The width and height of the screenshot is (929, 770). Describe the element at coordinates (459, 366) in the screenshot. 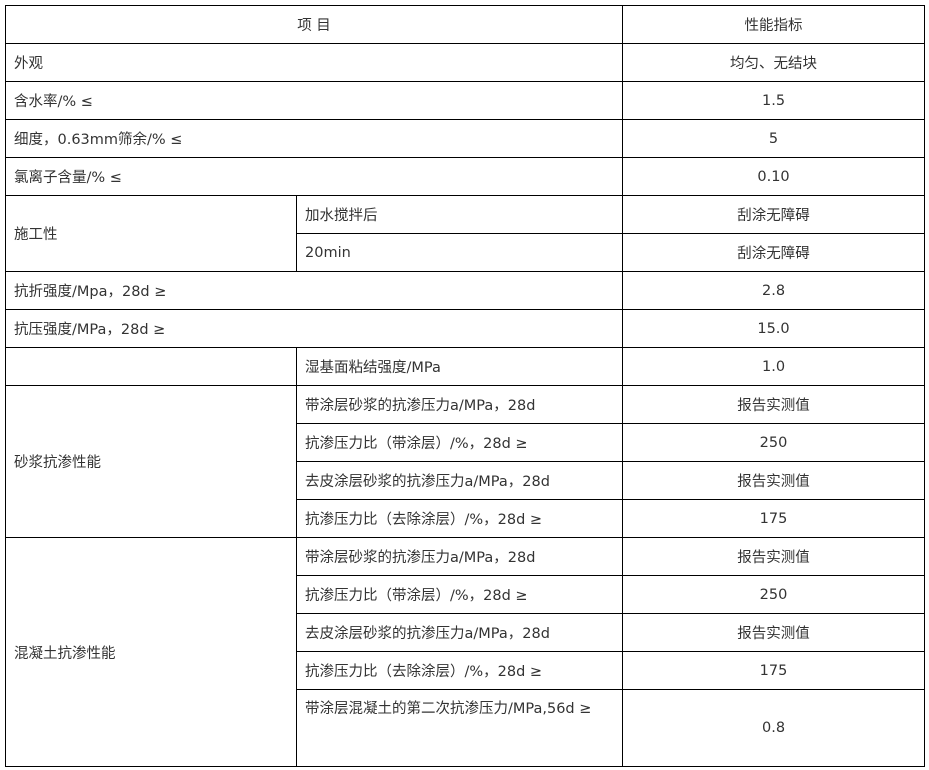

I see `row-label: 湿基面粘结强度/MPa` at that location.